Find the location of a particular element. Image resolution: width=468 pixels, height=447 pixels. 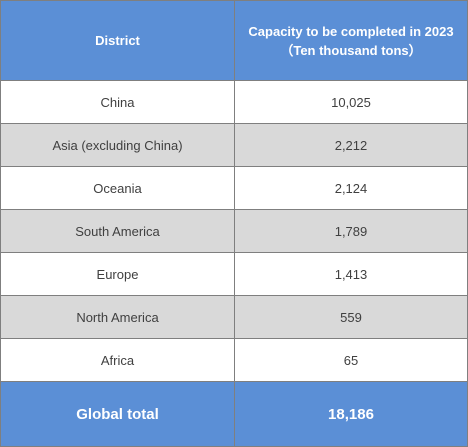

district-cell: Europe is located at coordinates (117, 274).